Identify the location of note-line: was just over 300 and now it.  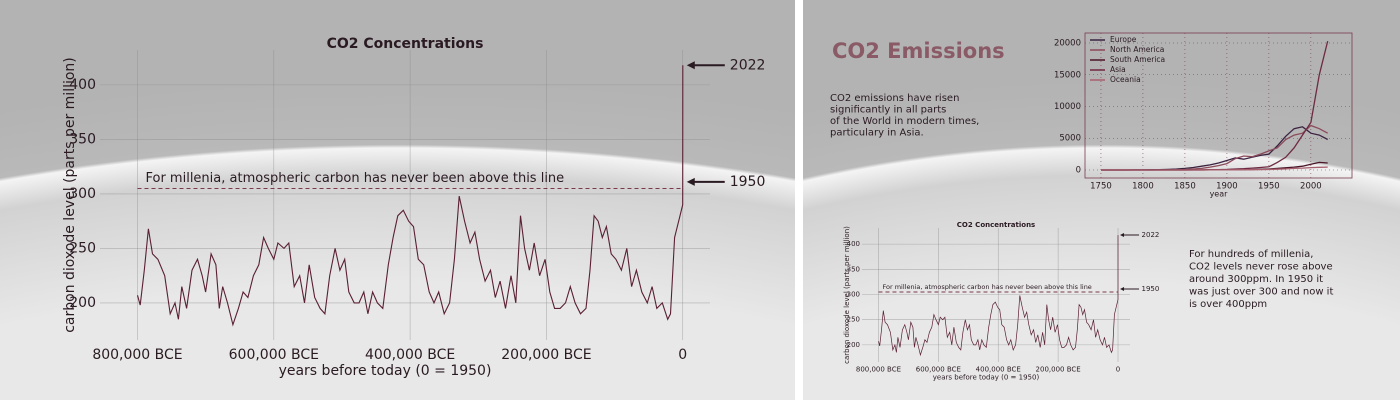
(1261, 292).